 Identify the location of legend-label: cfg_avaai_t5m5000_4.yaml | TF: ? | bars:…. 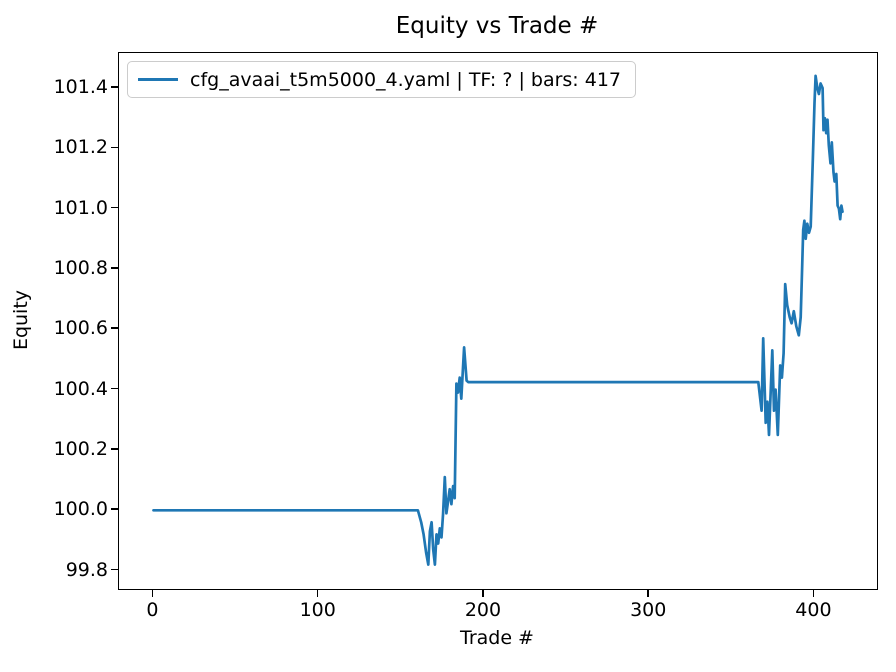
(406, 79).